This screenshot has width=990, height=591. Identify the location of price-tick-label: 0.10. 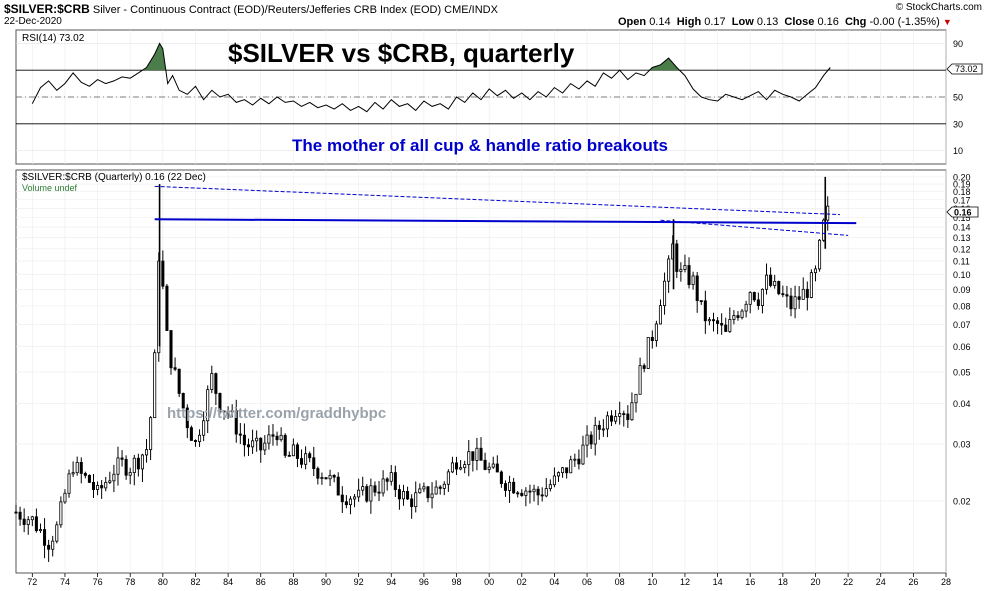
(962, 275).